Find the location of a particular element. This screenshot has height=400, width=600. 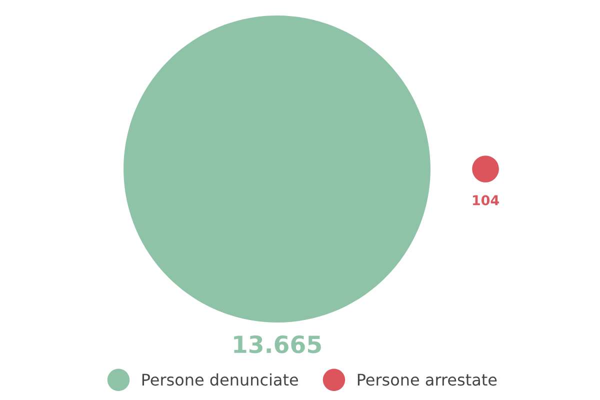

category-label: Persone arrestate is located at coordinates (427, 380).